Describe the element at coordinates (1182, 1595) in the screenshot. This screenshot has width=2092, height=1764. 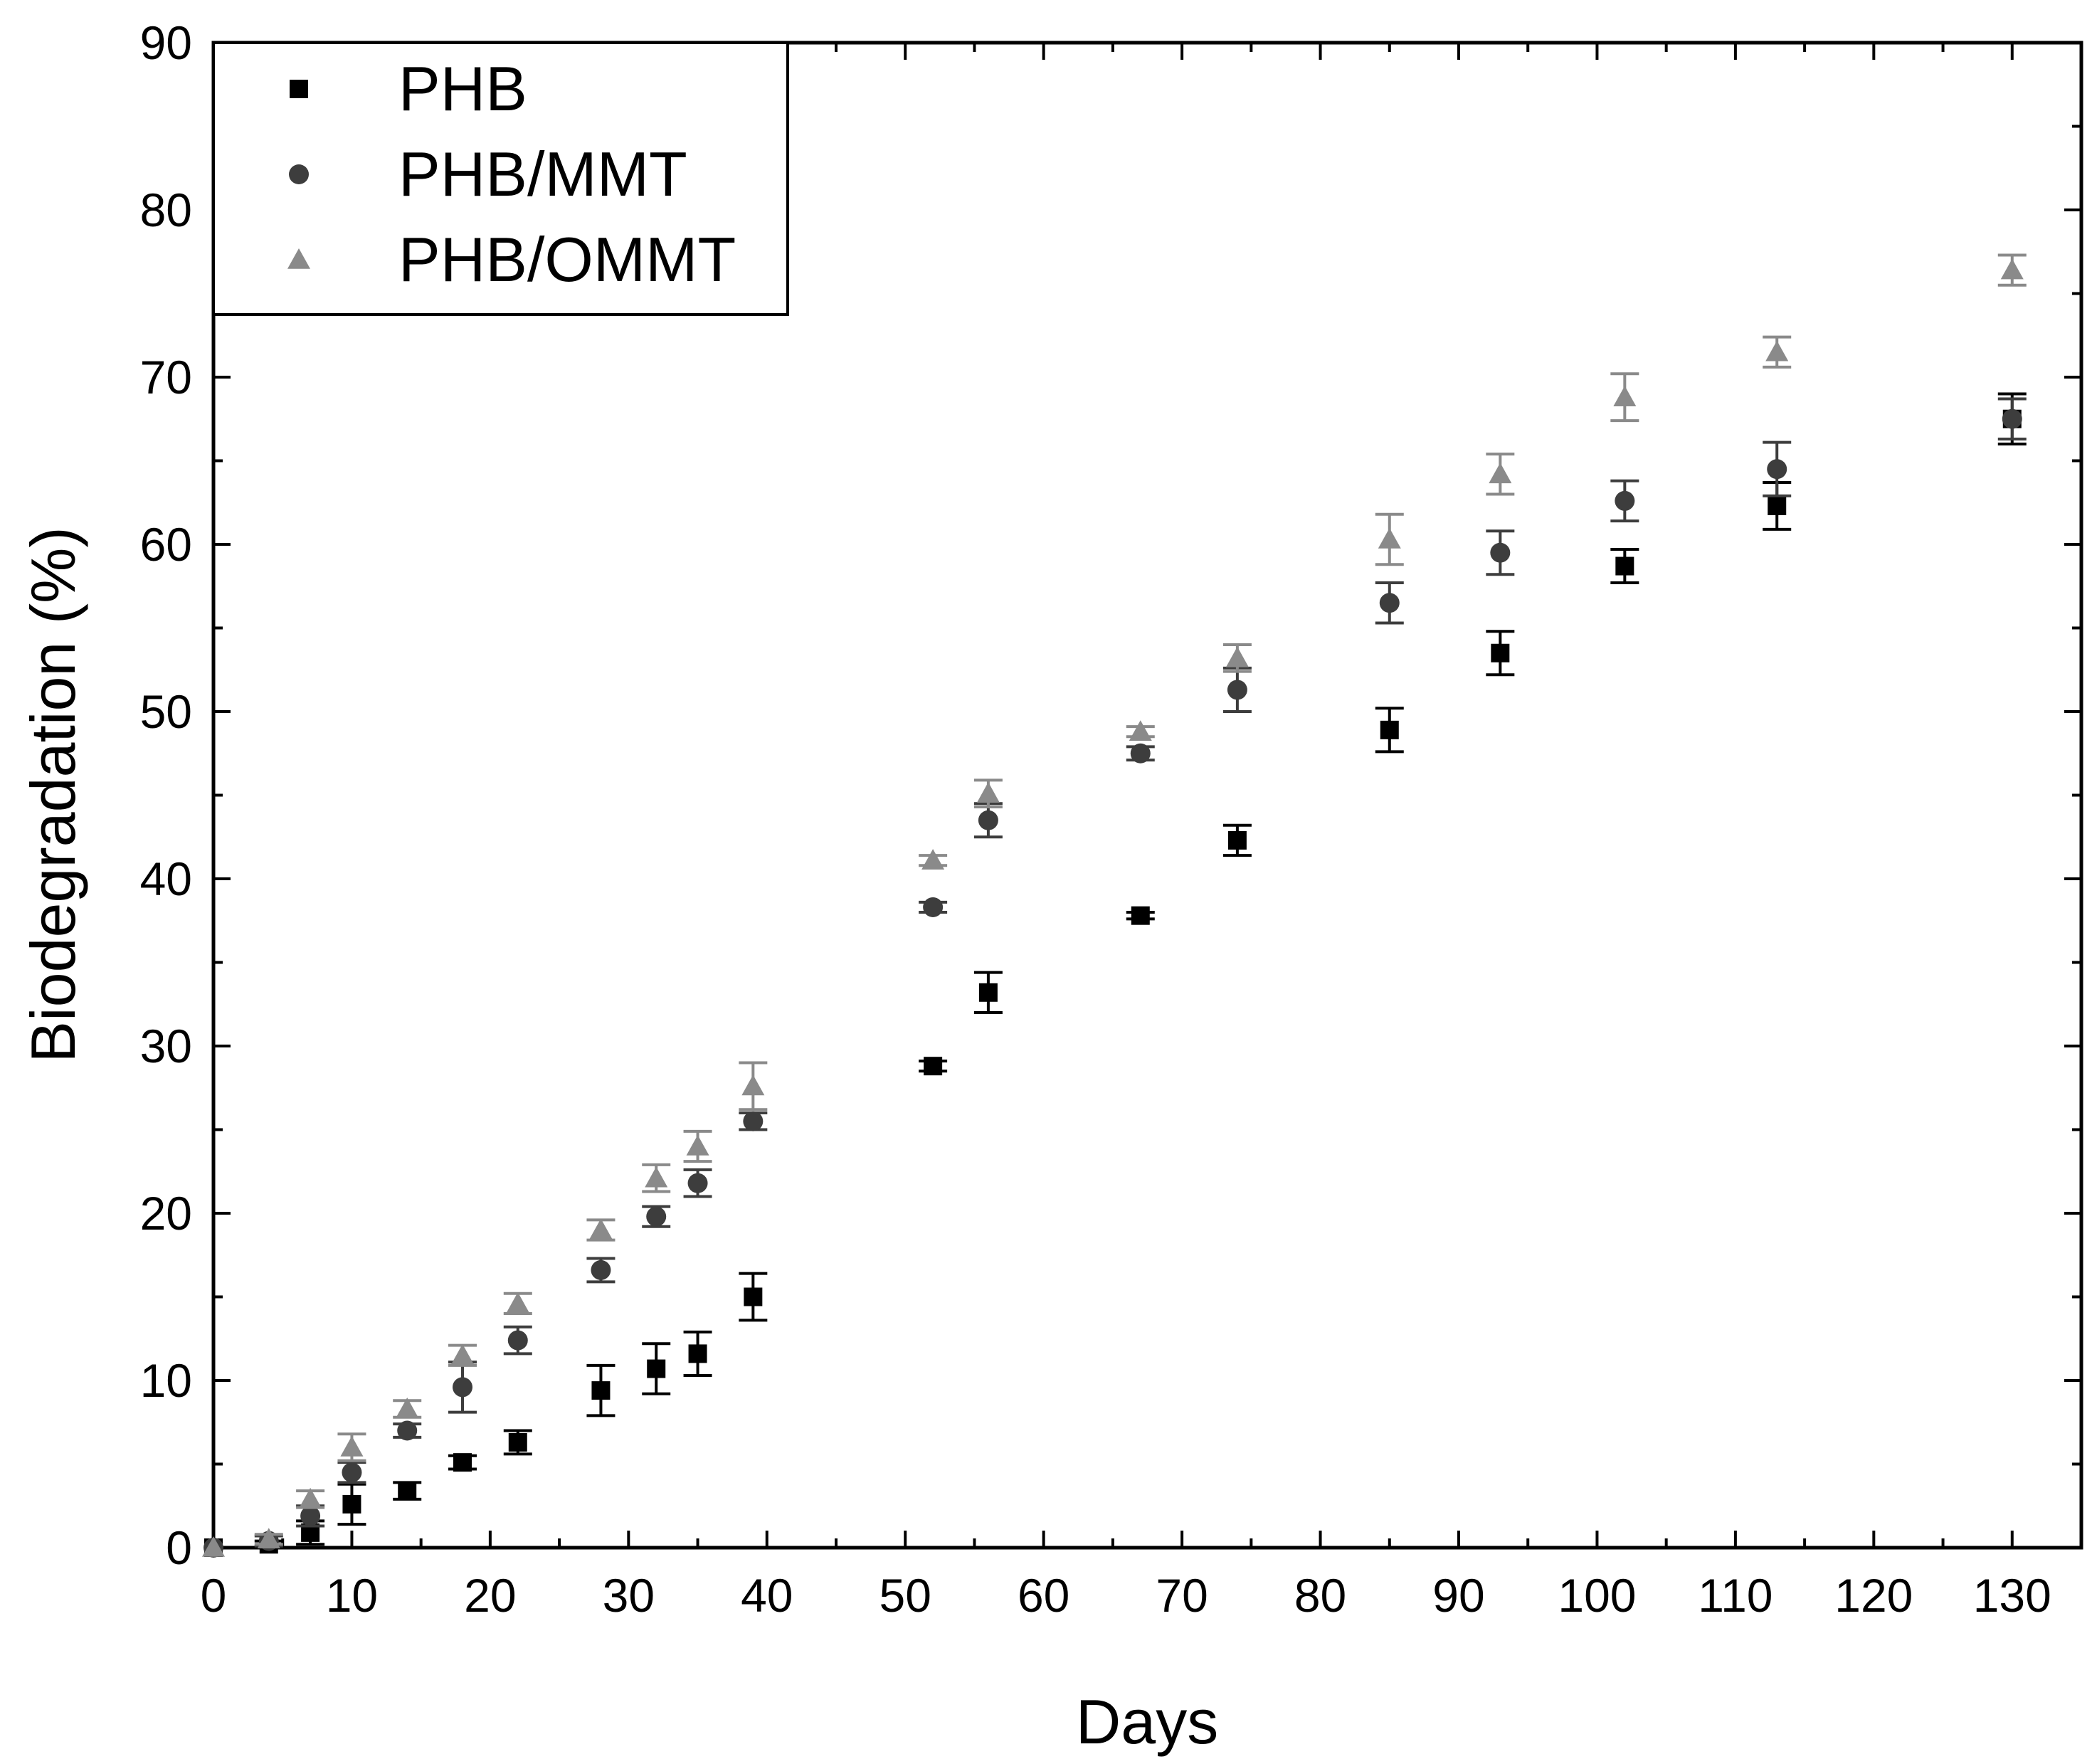
I see `x-tick-label: 70` at that location.